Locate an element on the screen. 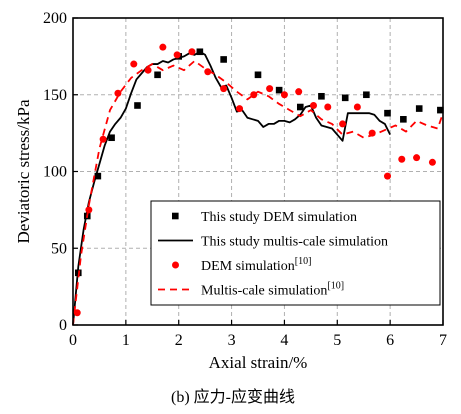 This screenshot has height=414, width=461. x-tick-label: 5 is located at coordinates (337, 340).